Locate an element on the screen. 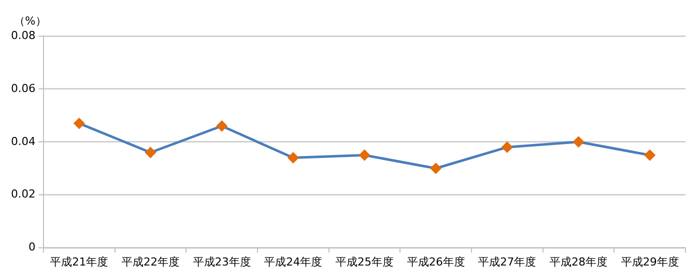  y-tick-label: 0.02 is located at coordinates (23, 194).